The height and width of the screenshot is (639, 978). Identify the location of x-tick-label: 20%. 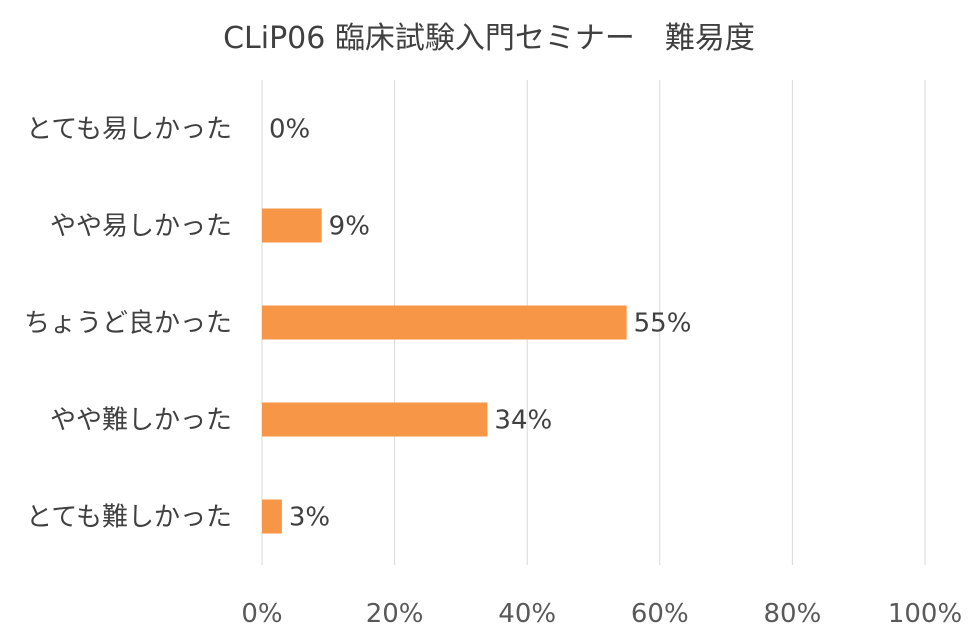
(395, 614).